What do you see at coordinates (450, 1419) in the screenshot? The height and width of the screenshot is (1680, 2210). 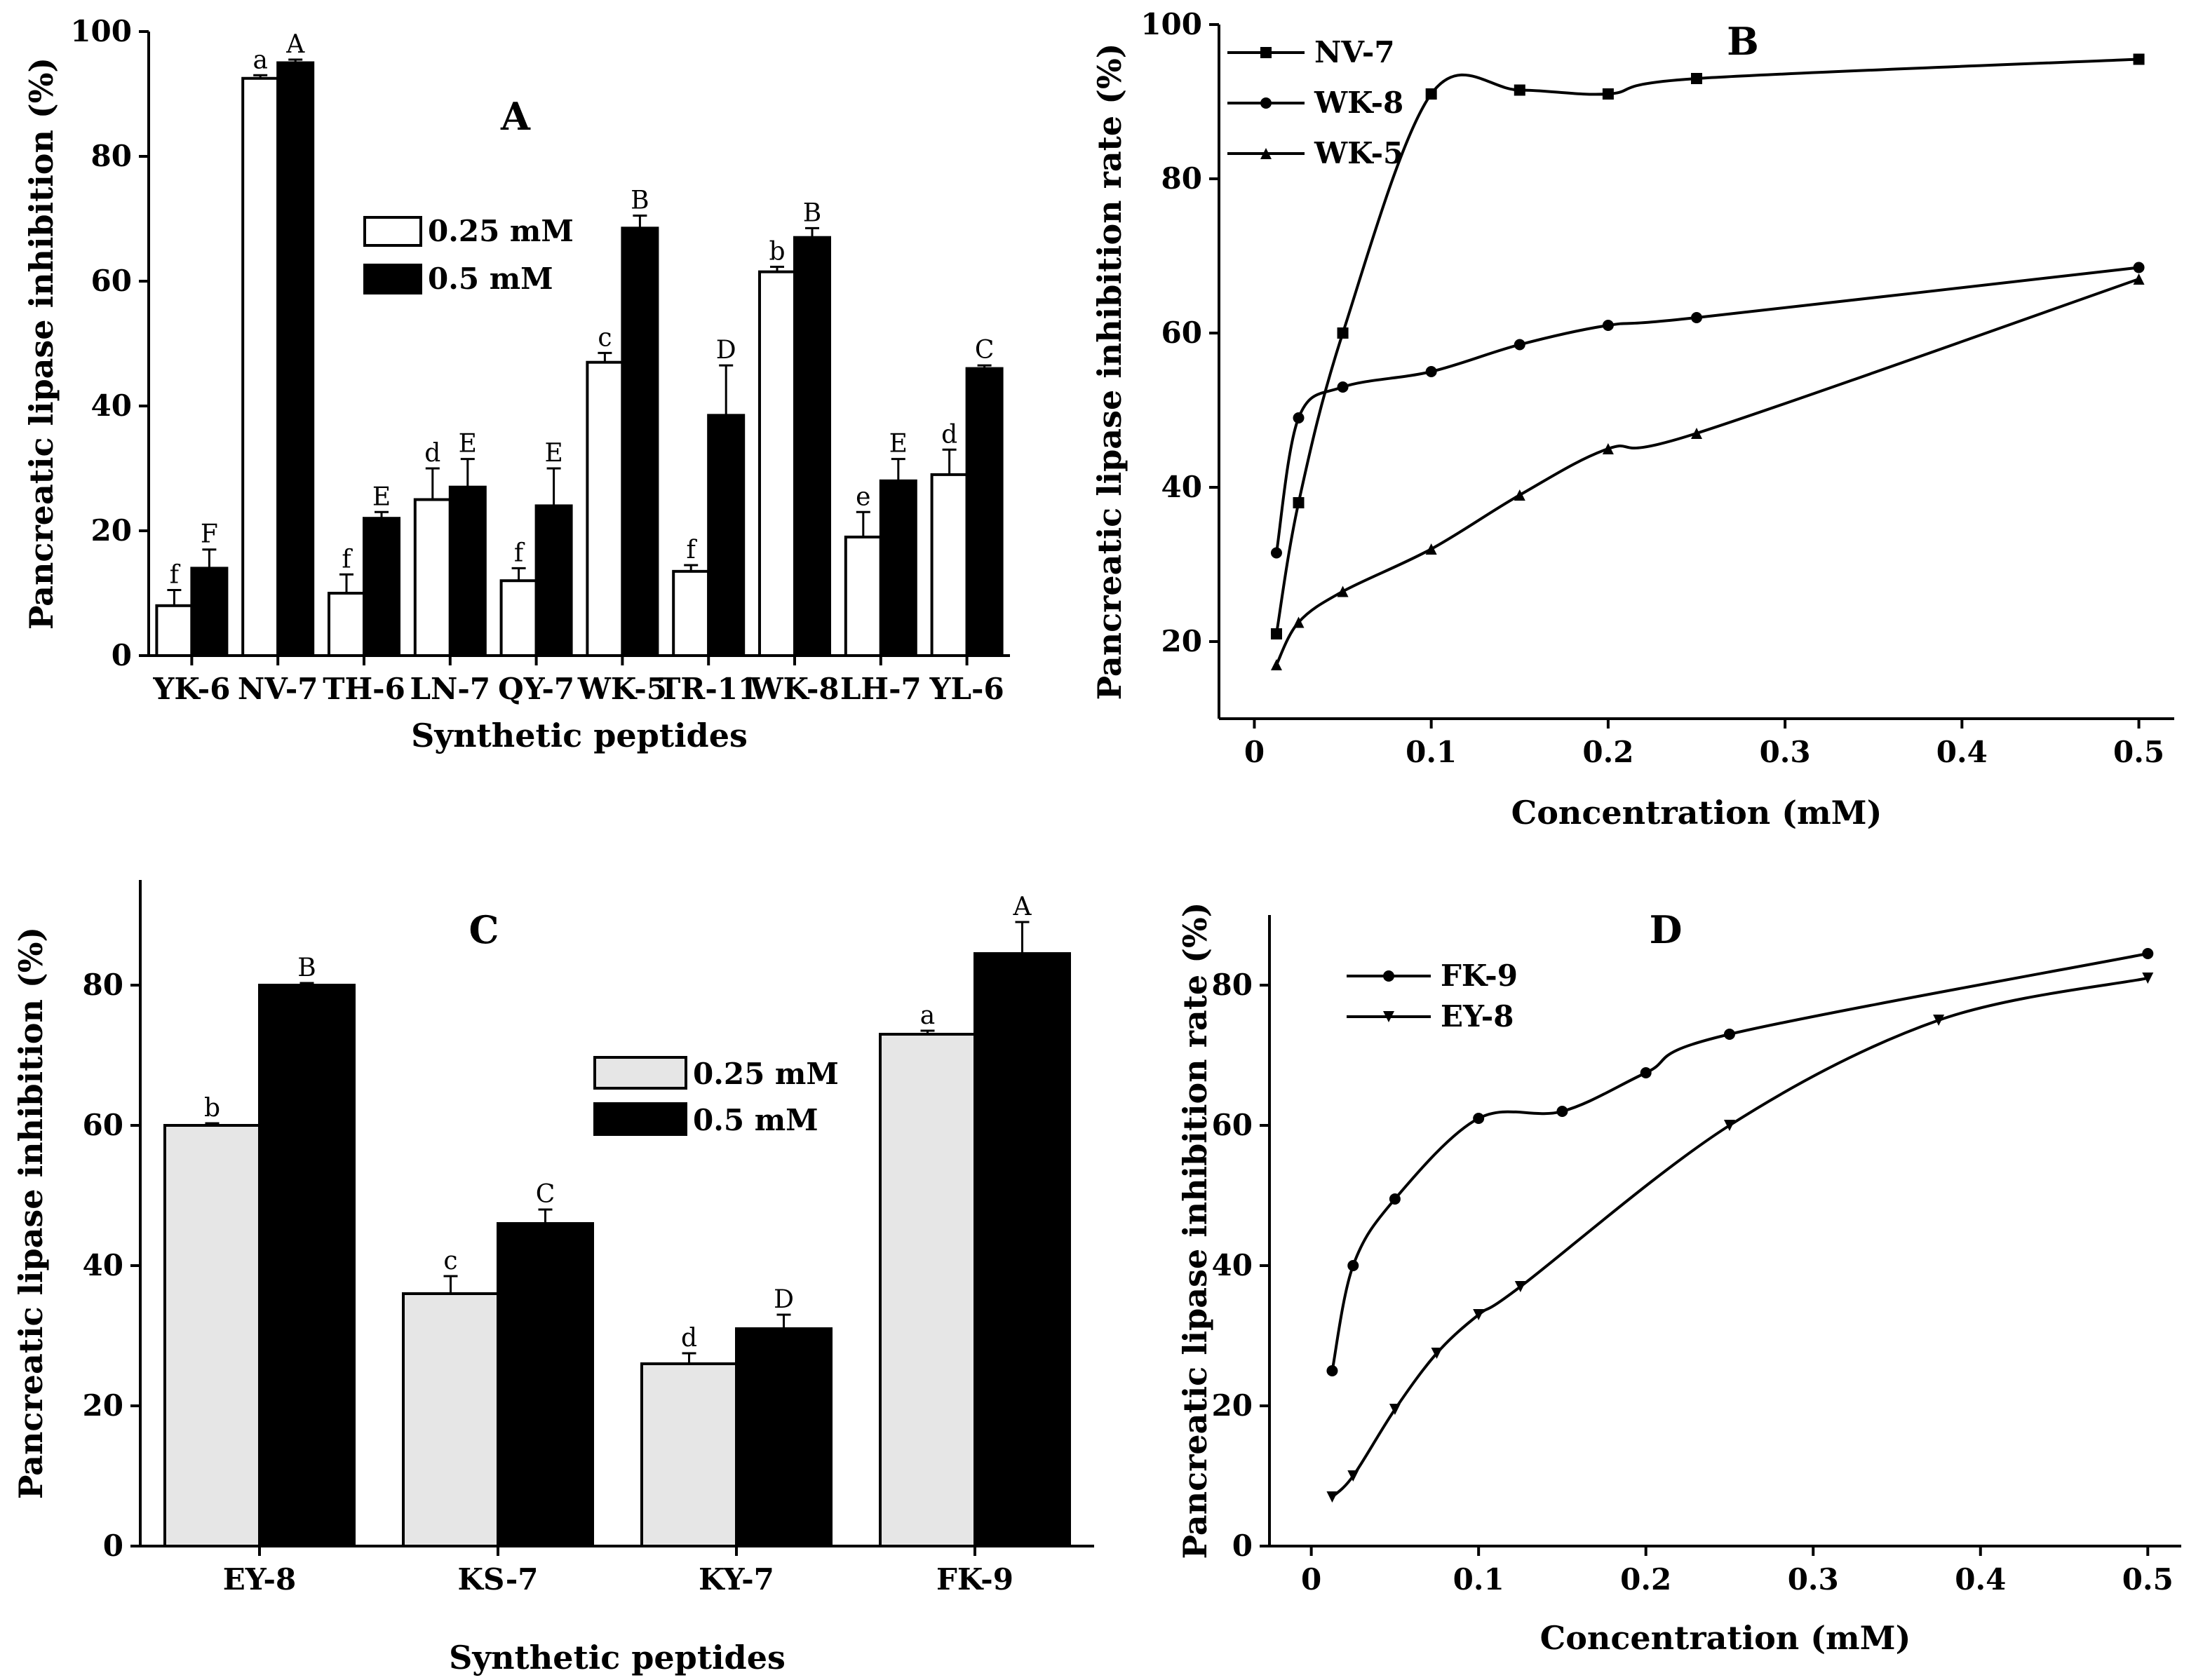 I see `bar-KS-7-0.25 mM` at bounding box center [450, 1419].